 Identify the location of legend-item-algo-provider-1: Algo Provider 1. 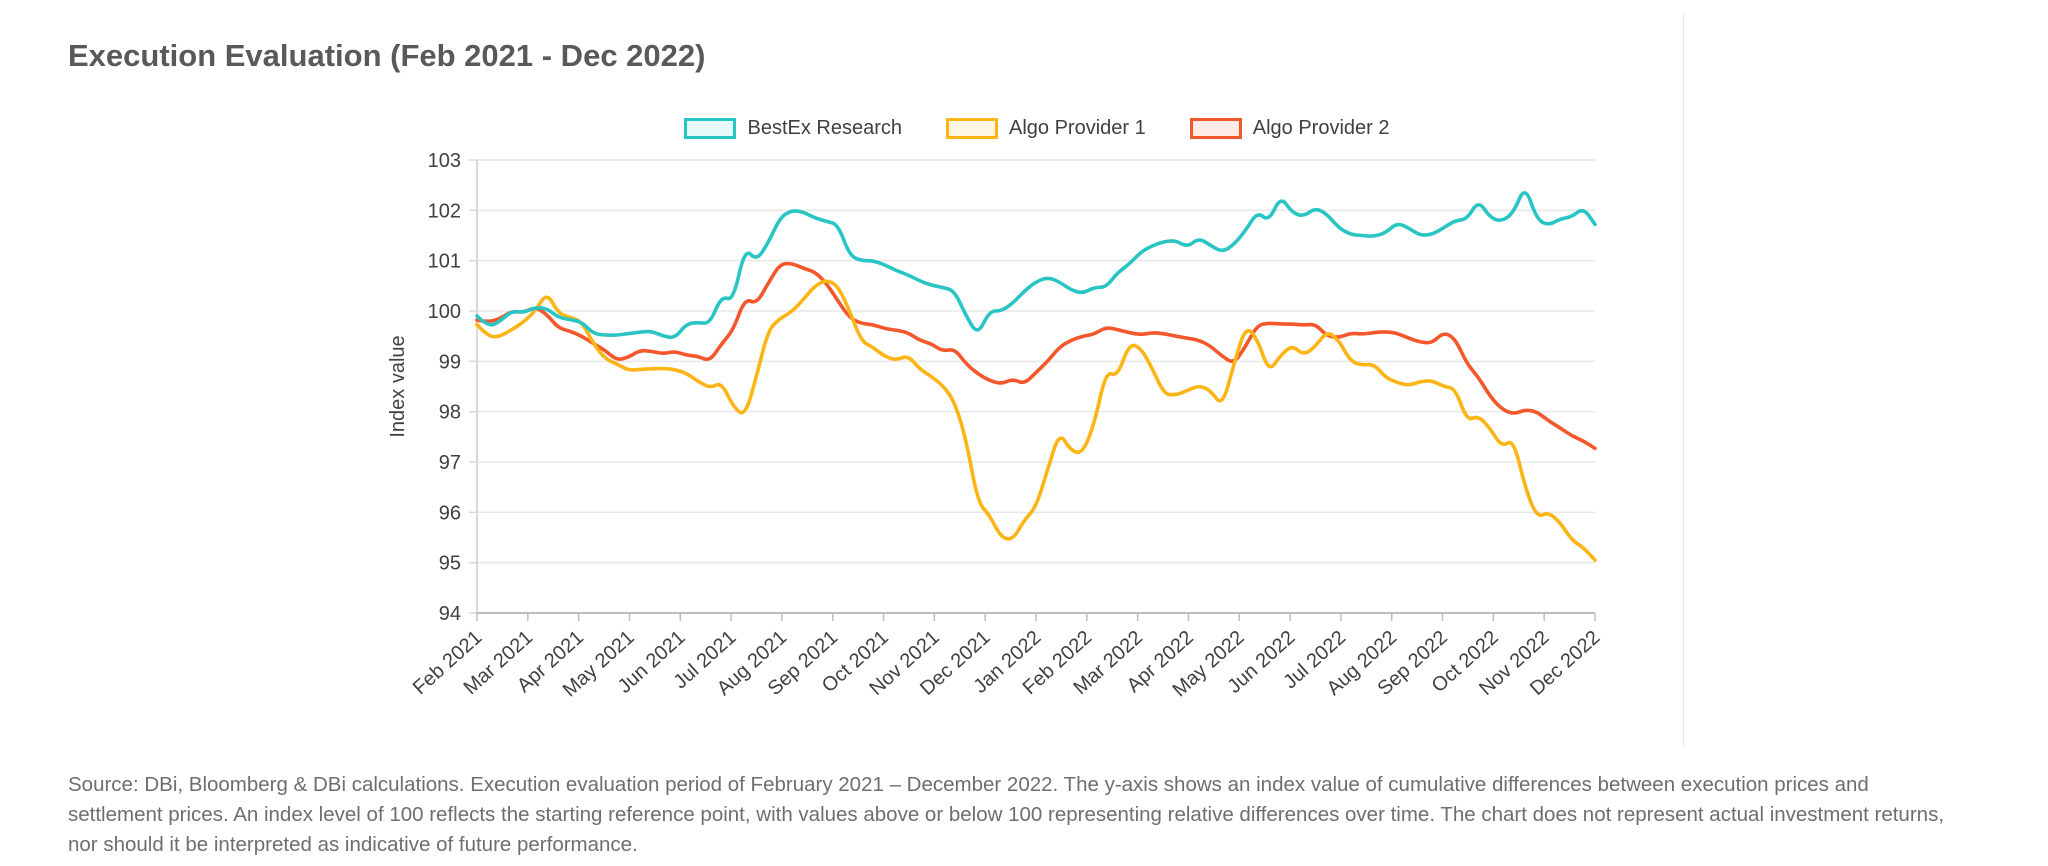
(1046, 128).